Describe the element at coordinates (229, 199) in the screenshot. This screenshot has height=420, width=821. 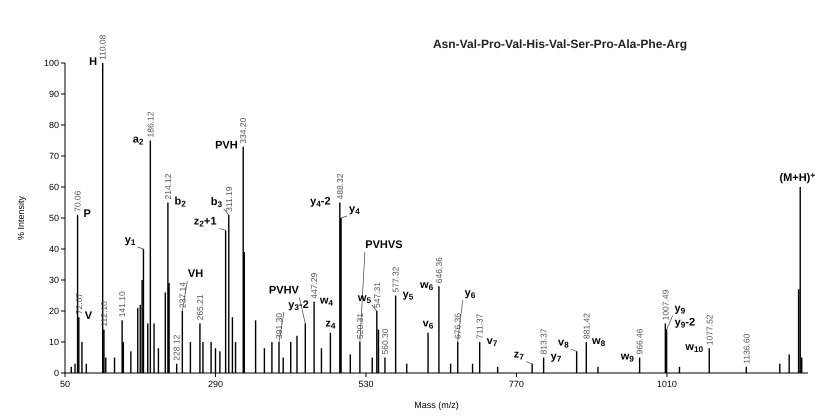
I see `annotation: 311.19` at that location.